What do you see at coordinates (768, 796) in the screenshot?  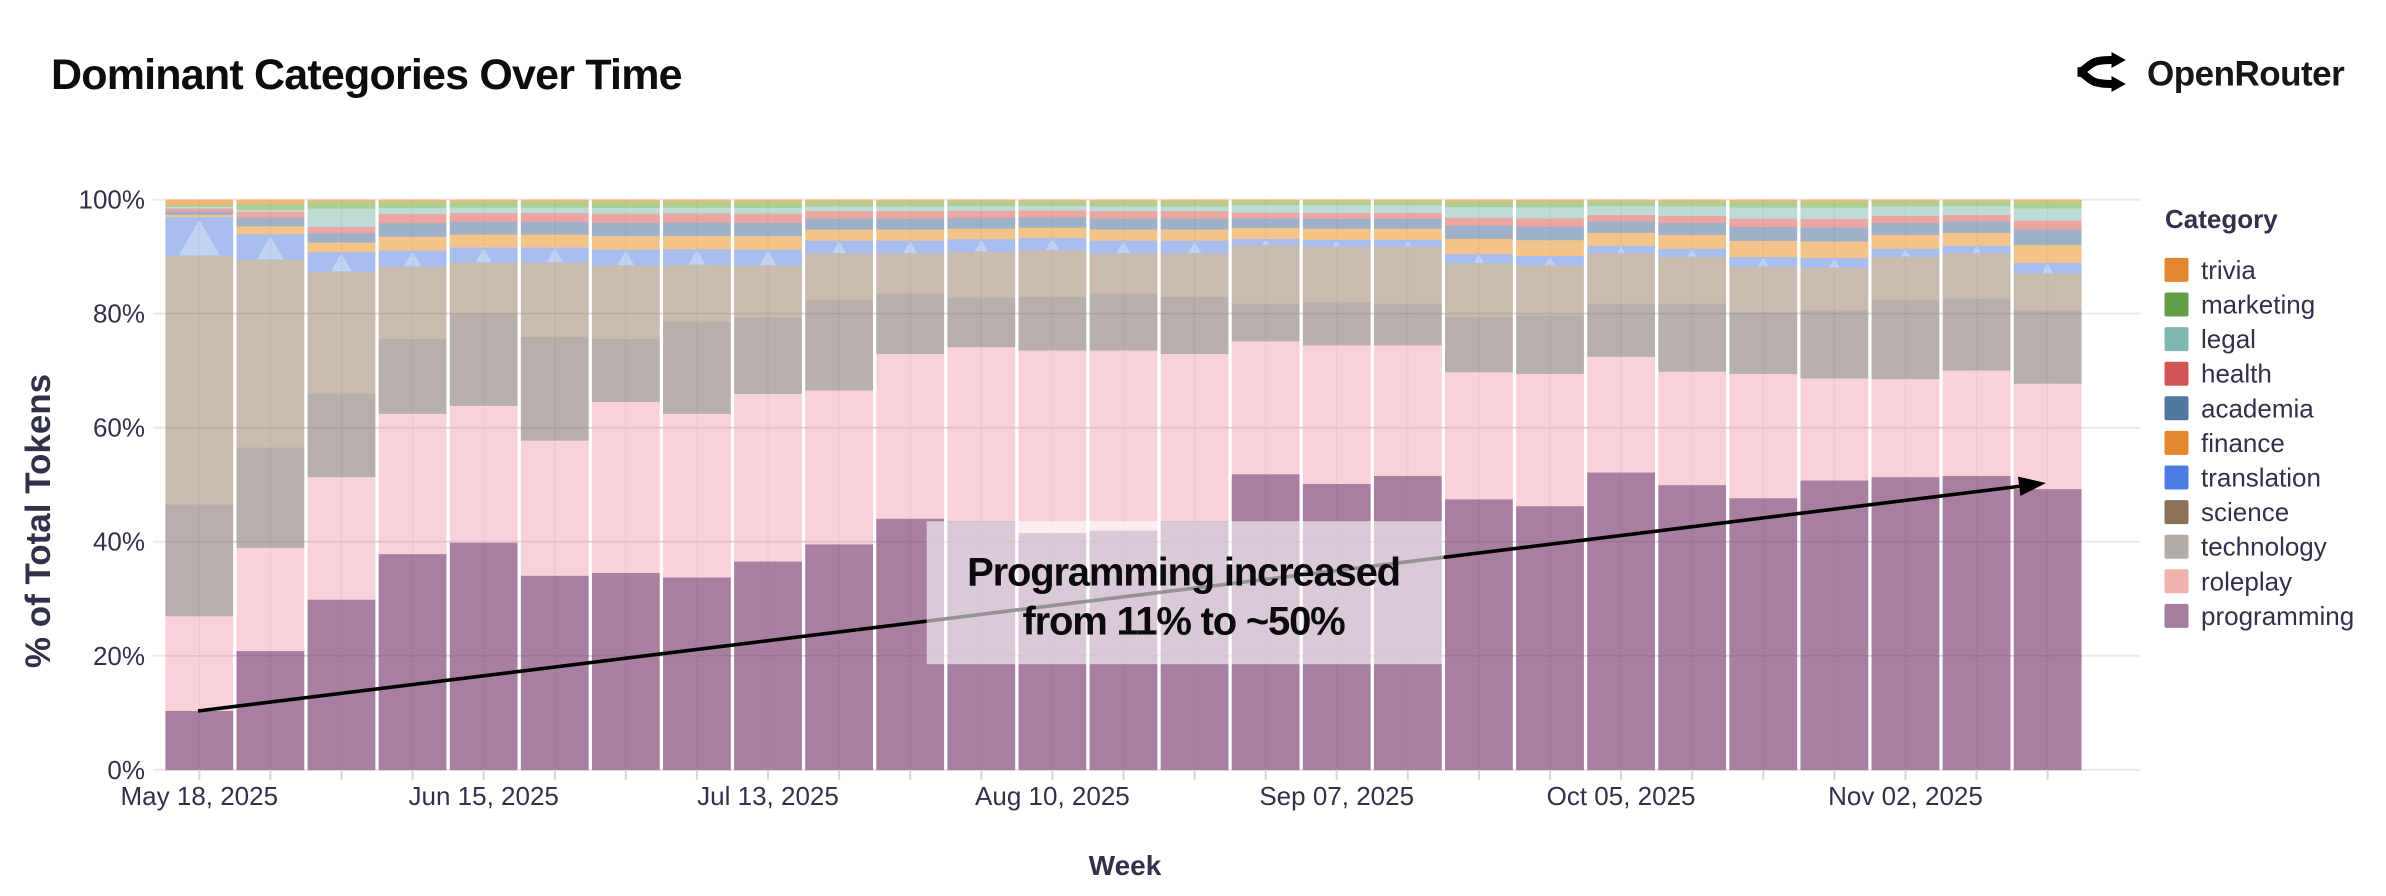 I see `svg-text: Jul 13, 2025` at bounding box center [768, 796].